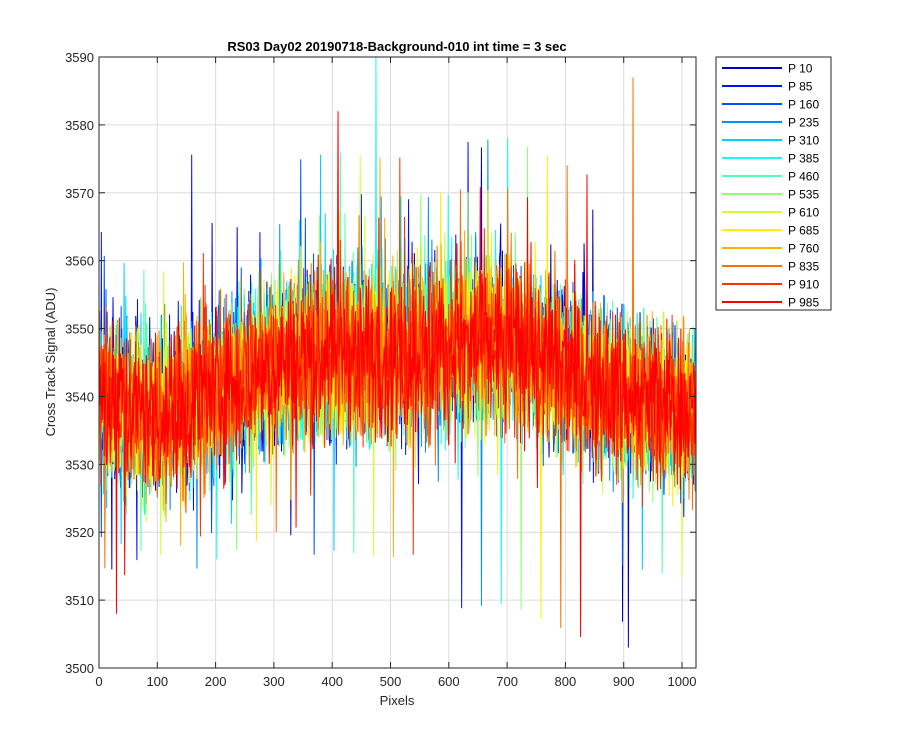  What do you see at coordinates (566, 681) in the screenshot?
I see `x-tick-label: 800` at bounding box center [566, 681].